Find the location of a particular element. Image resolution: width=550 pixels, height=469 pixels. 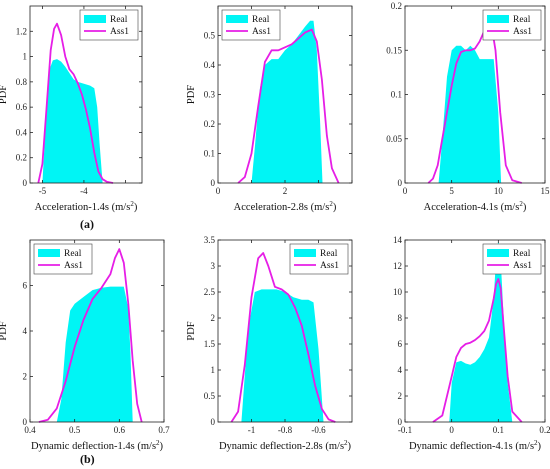

x-tick-label: 15 is located at coordinates (545, 191).